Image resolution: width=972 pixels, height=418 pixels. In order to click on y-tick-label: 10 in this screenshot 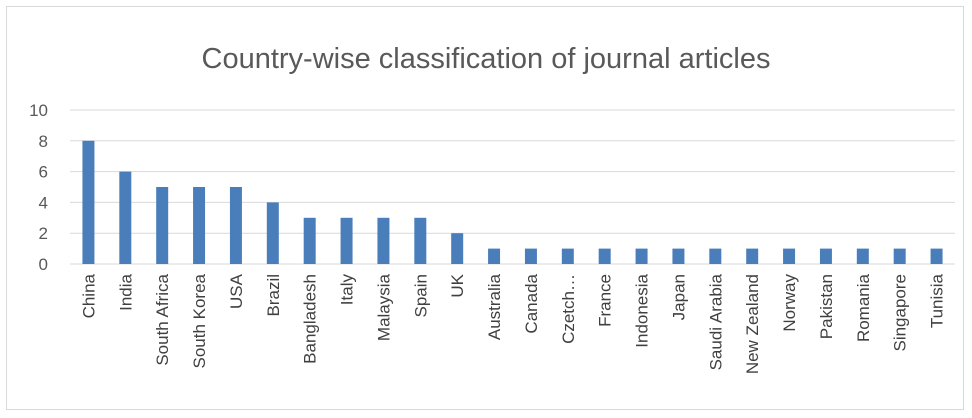, I will do `click(38, 110)`.